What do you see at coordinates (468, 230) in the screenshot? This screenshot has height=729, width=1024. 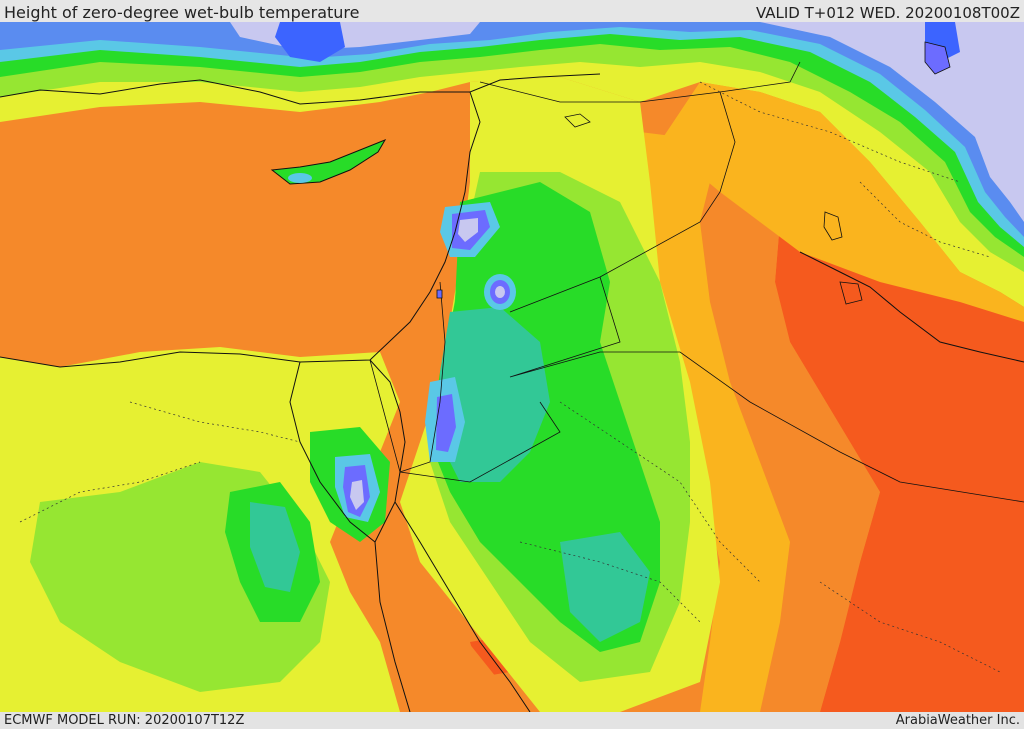 I see `field-lavender-lebanon` at bounding box center [468, 230].